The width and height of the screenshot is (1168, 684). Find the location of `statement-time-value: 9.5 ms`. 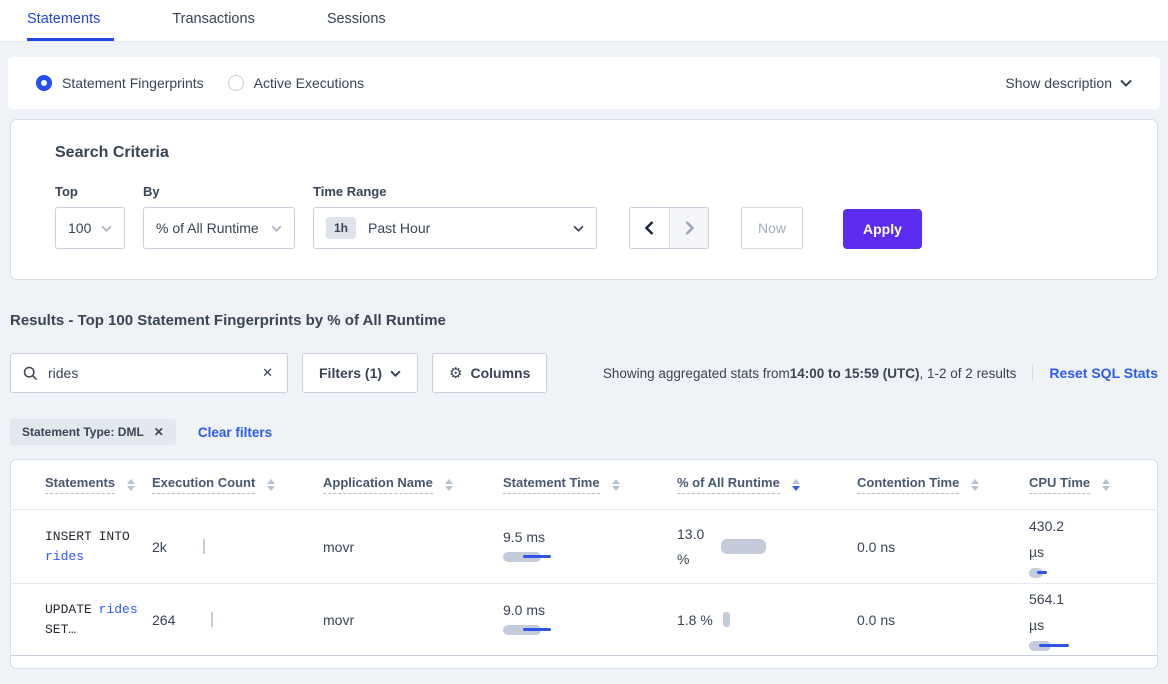

statement-time-value: 9.5 ms is located at coordinates (524, 536).